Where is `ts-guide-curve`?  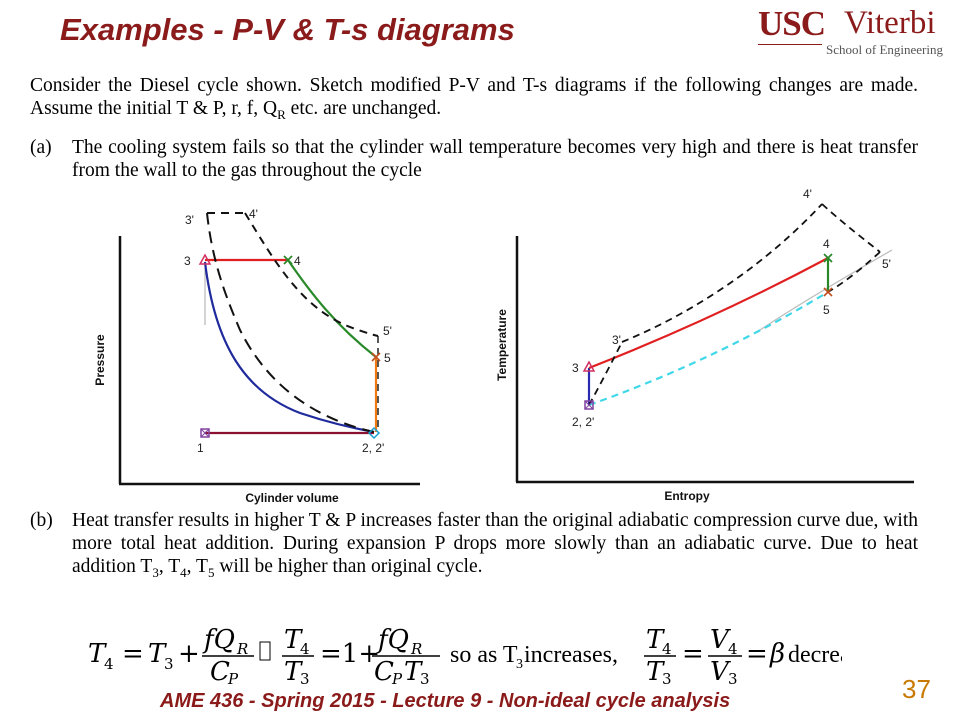 ts-guide-curve is located at coordinates (826, 290).